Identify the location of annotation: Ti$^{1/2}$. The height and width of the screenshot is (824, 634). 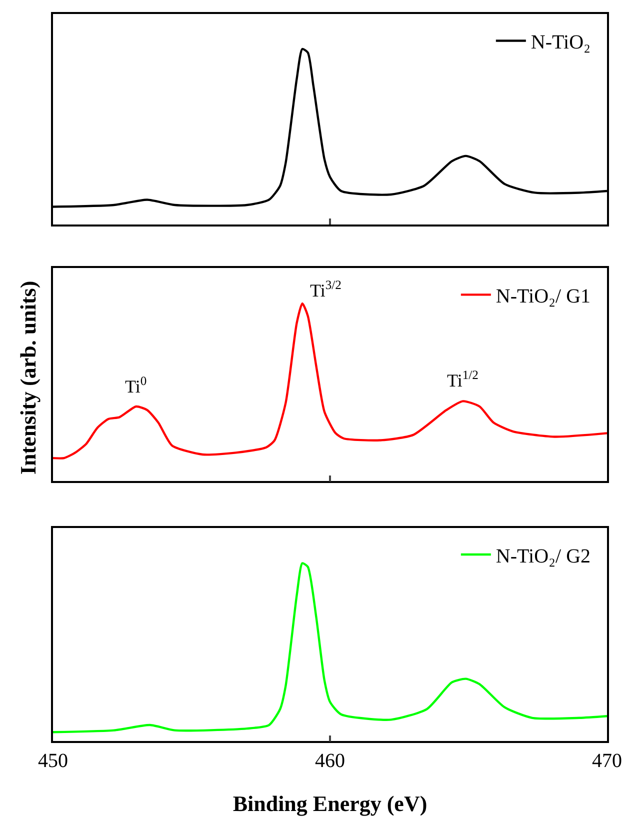
(462, 379).